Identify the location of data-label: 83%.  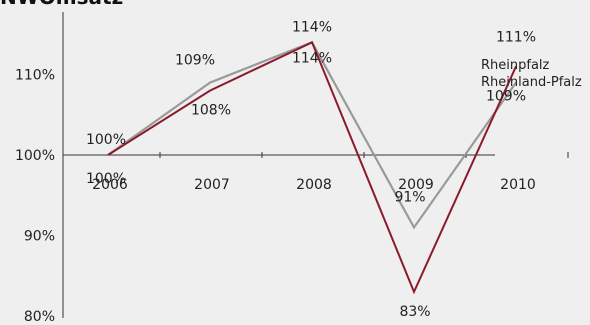
(414, 312).